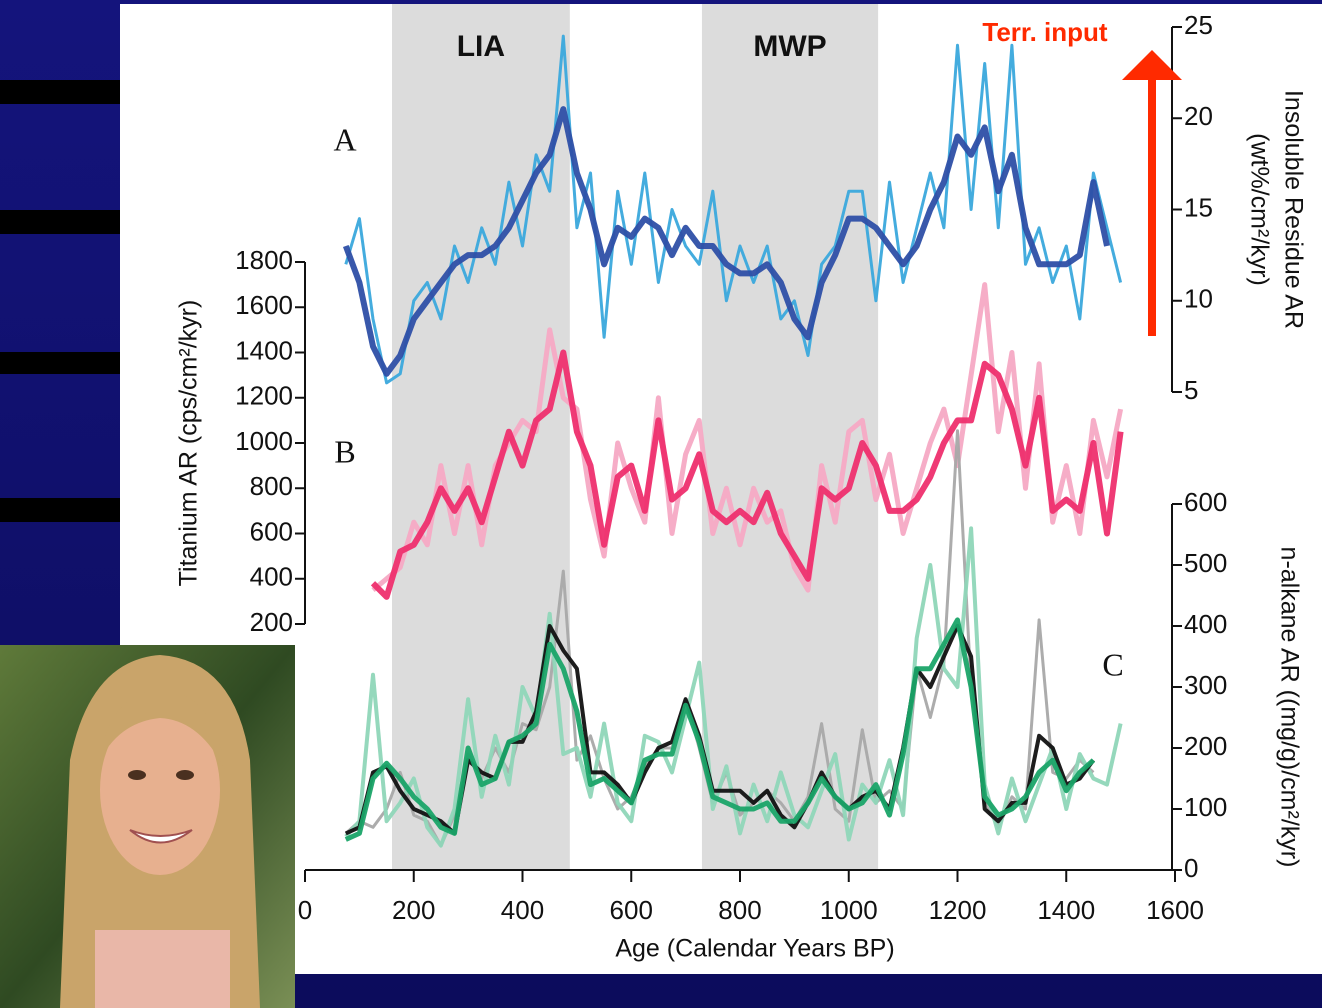  Describe the element at coordinates (189, 443) in the screenshot. I see `y-axis-label: Titanium AR (cps/cm²/kyr)` at that location.